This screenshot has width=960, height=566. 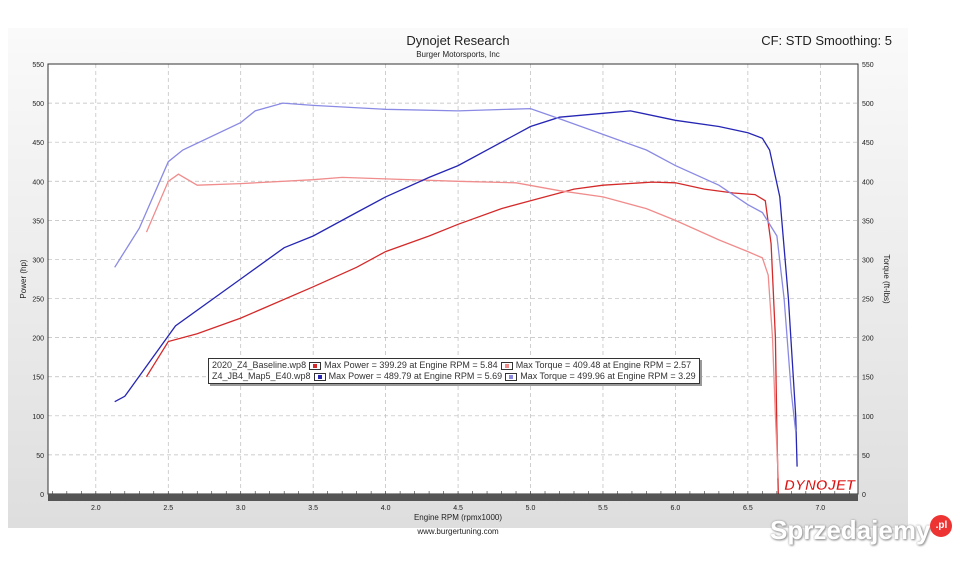 What do you see at coordinates (868, 260) in the screenshot?
I see `y2-tick-label: 300` at bounding box center [868, 260].